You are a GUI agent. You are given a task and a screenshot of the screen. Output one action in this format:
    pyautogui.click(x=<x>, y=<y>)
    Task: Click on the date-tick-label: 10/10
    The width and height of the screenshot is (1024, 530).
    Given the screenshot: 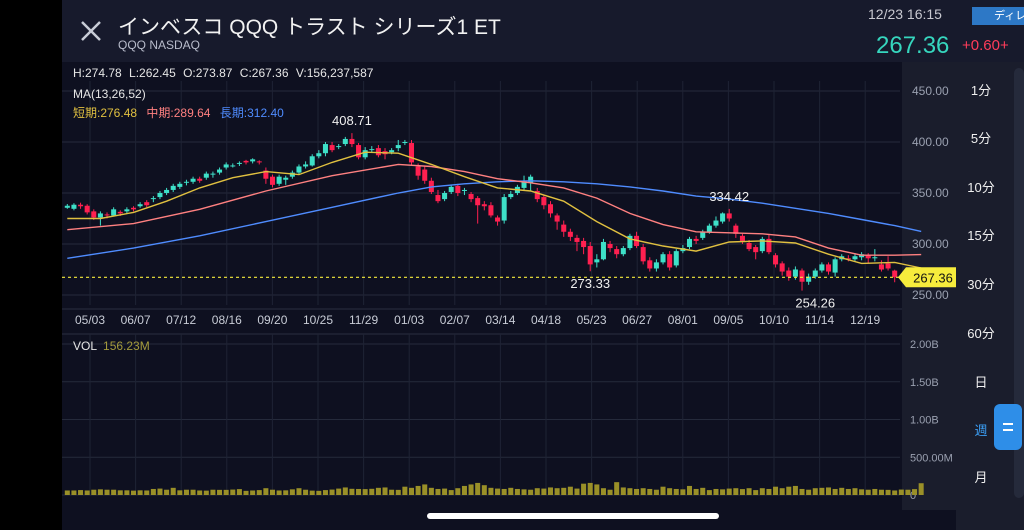 What is the action you would take?
    pyautogui.click(x=774, y=320)
    